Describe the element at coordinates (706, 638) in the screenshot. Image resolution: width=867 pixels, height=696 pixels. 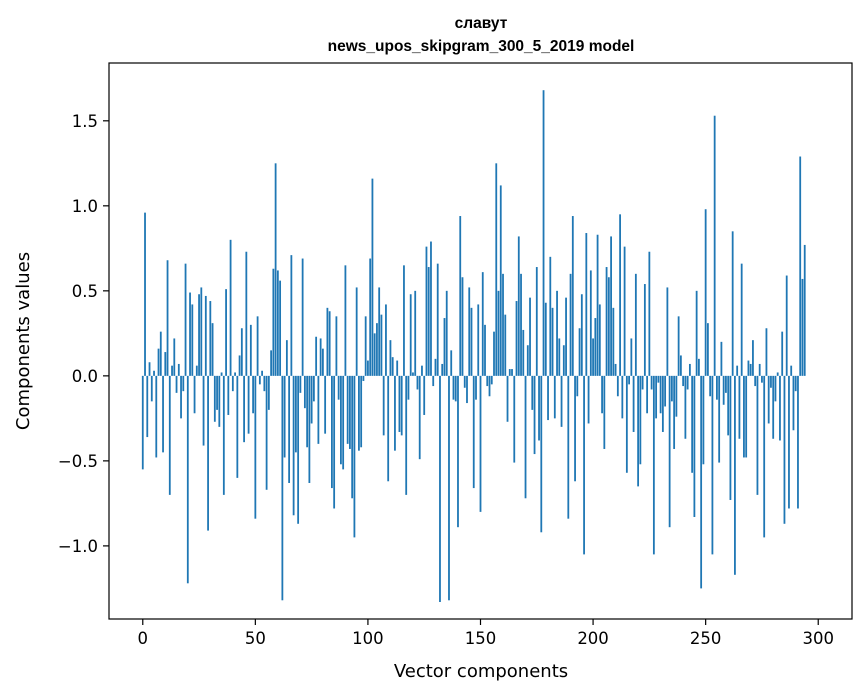
I see `x-tick-label: 250` at that location.